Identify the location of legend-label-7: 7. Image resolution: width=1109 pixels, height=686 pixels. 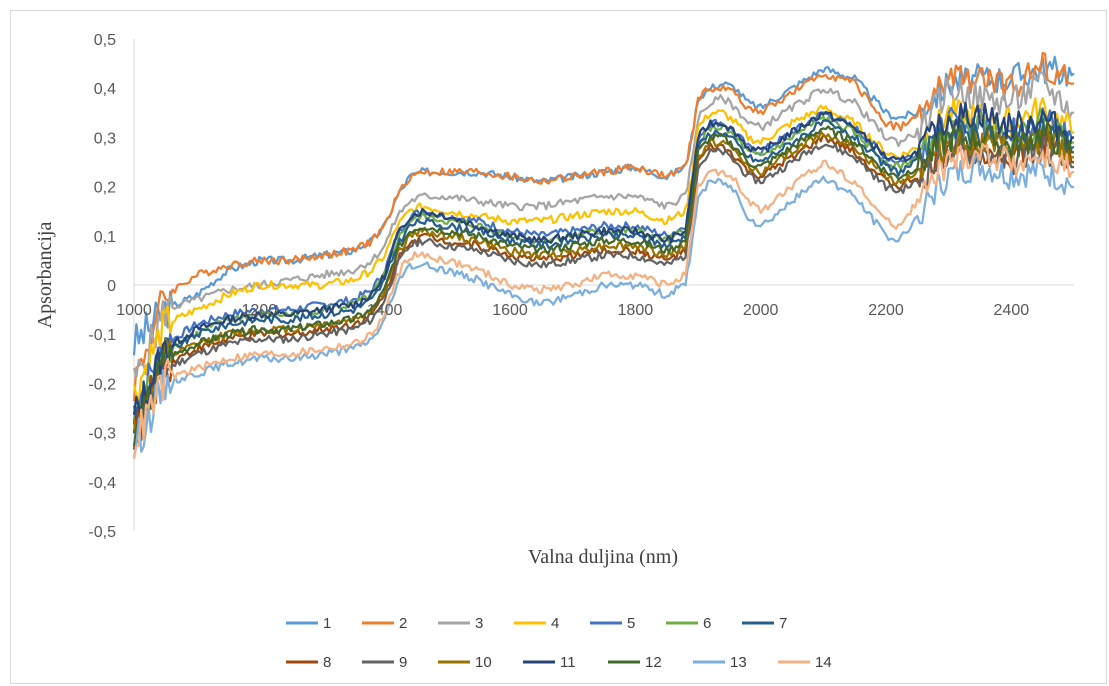
(783, 623).